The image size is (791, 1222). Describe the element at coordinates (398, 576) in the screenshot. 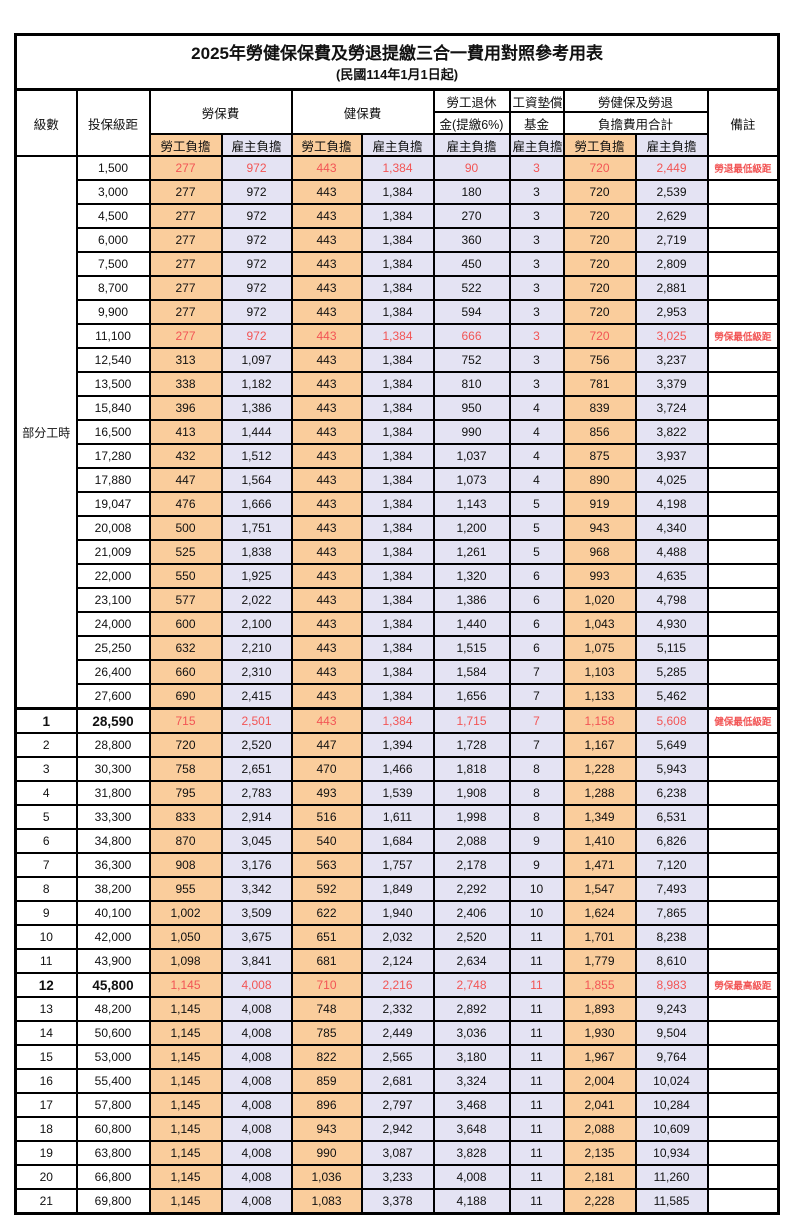

I see `table-row: 22,000 550 1,925 443 1,384 1,320 6 993 4,635` at that location.